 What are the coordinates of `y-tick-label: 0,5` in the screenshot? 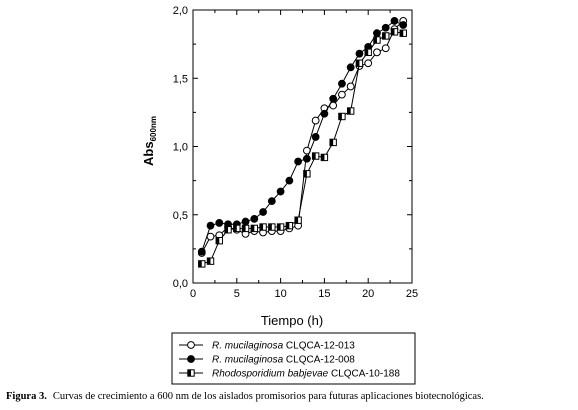 It's located at (180, 216).